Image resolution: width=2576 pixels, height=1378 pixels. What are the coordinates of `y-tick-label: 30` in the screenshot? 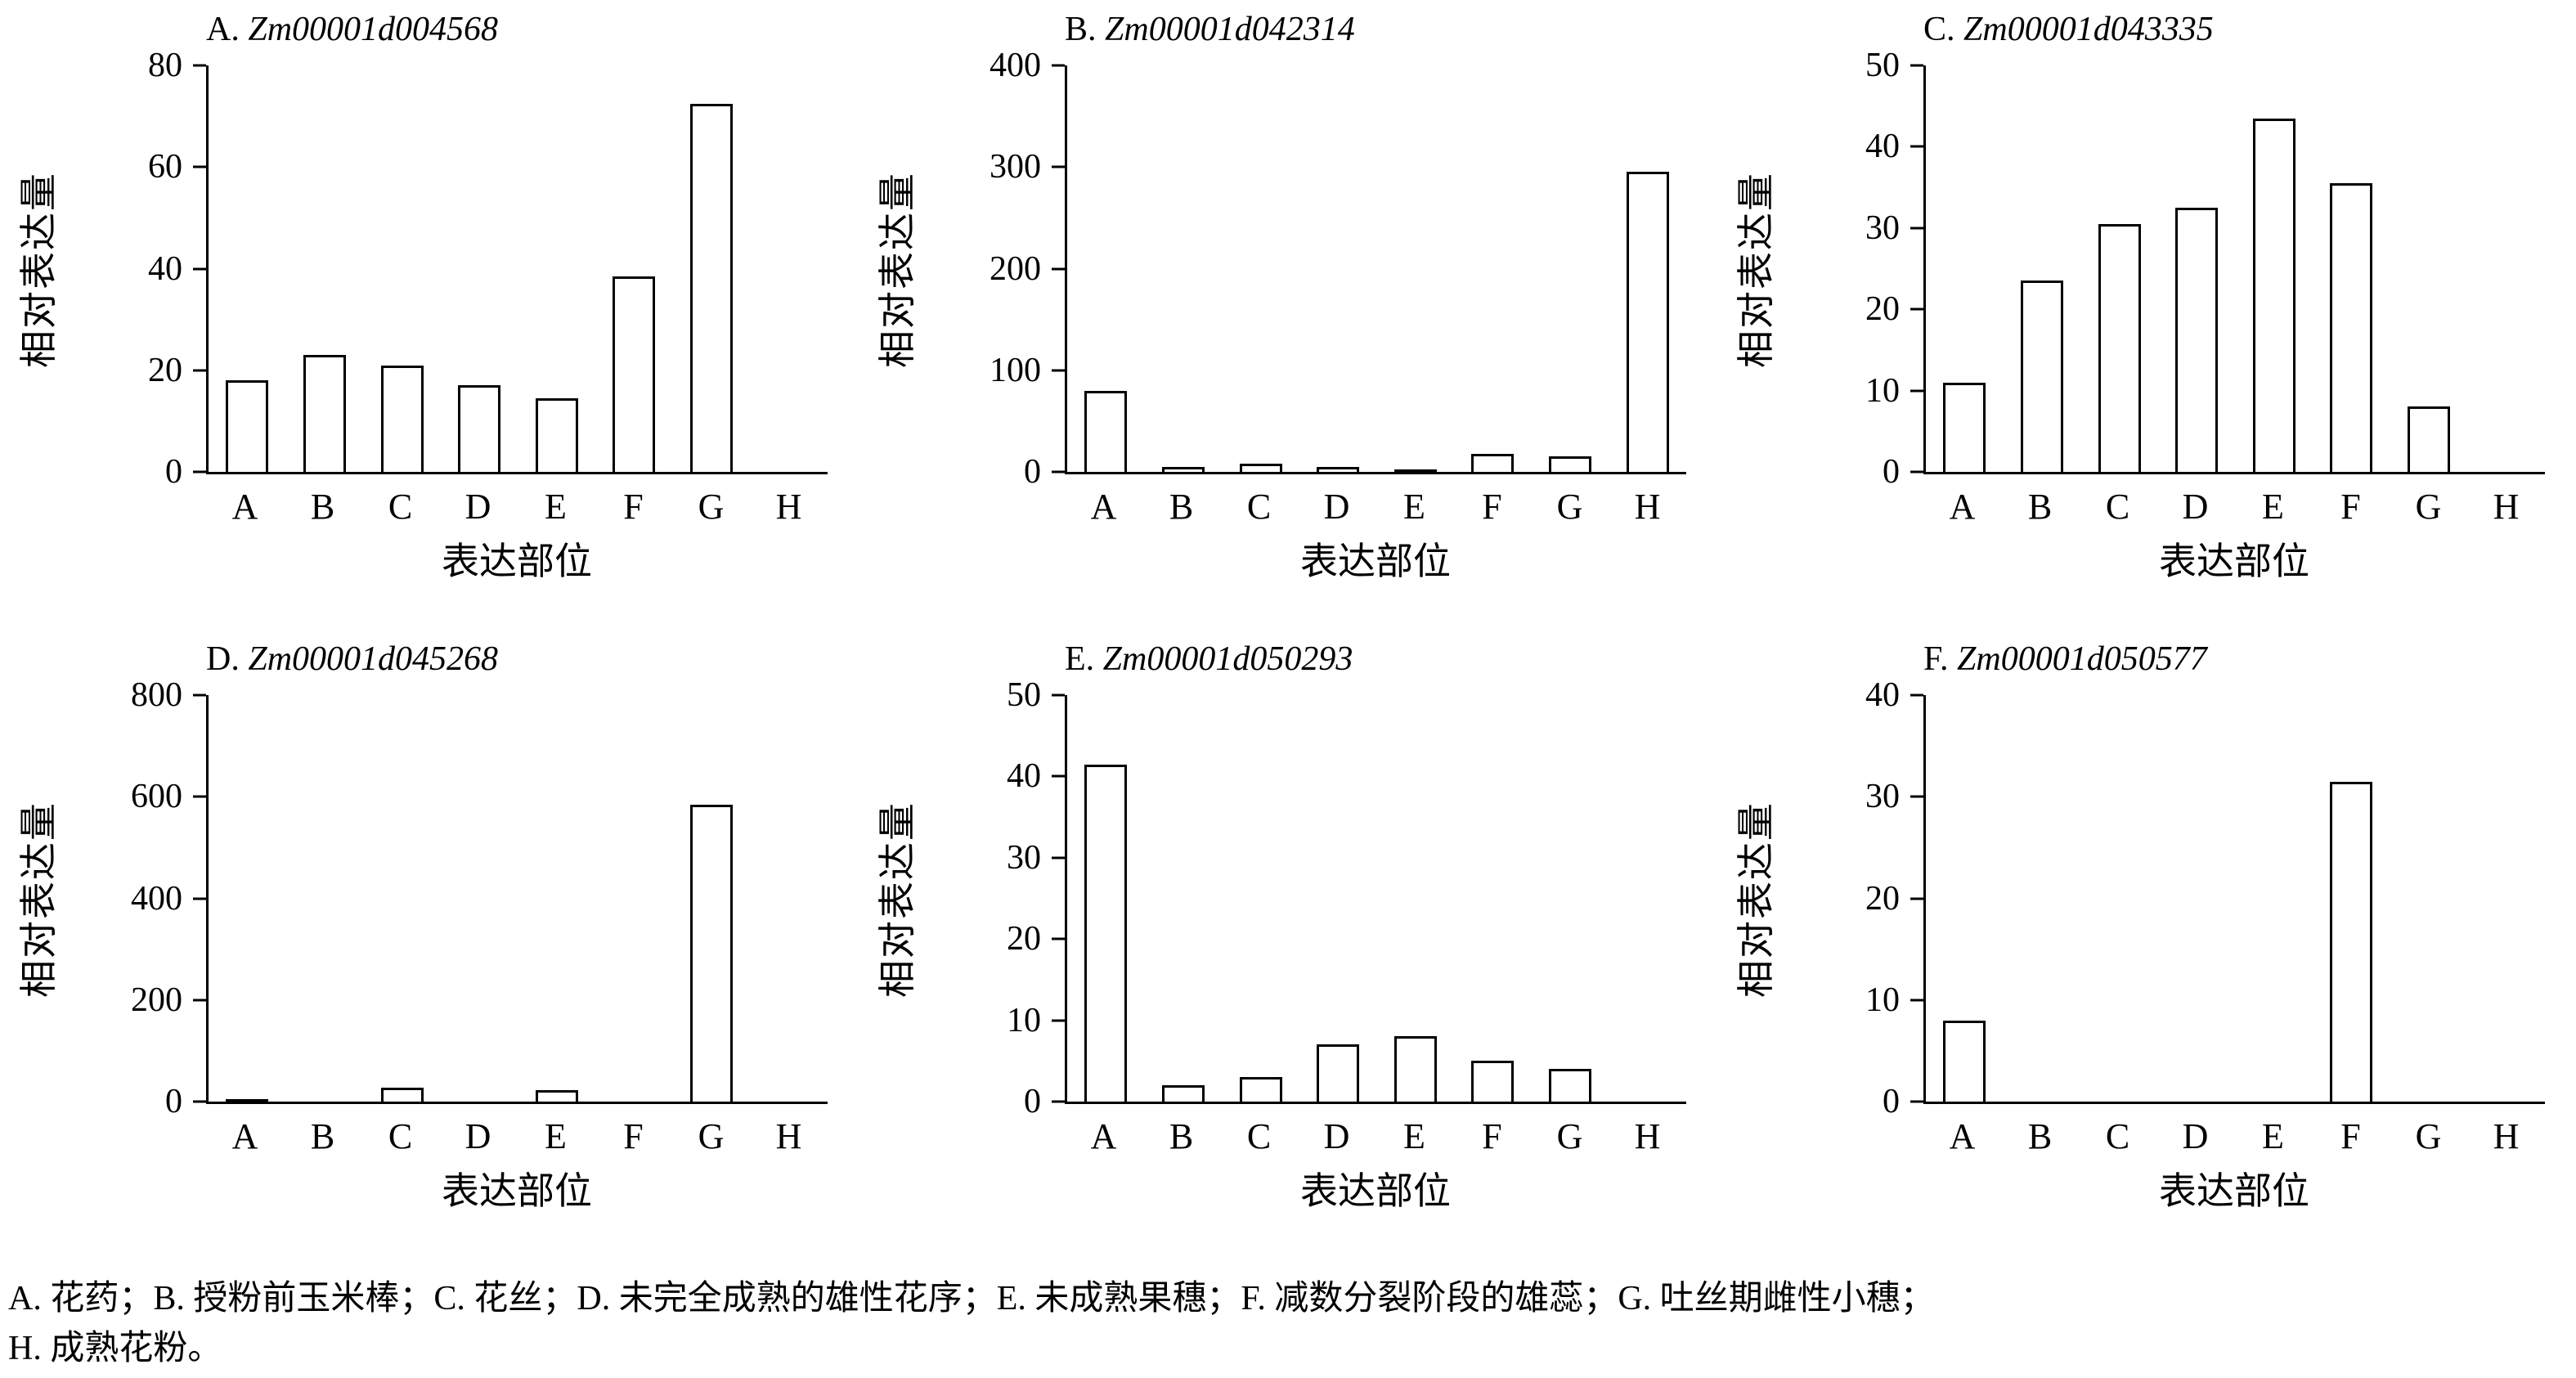 It's located at (1882, 797).